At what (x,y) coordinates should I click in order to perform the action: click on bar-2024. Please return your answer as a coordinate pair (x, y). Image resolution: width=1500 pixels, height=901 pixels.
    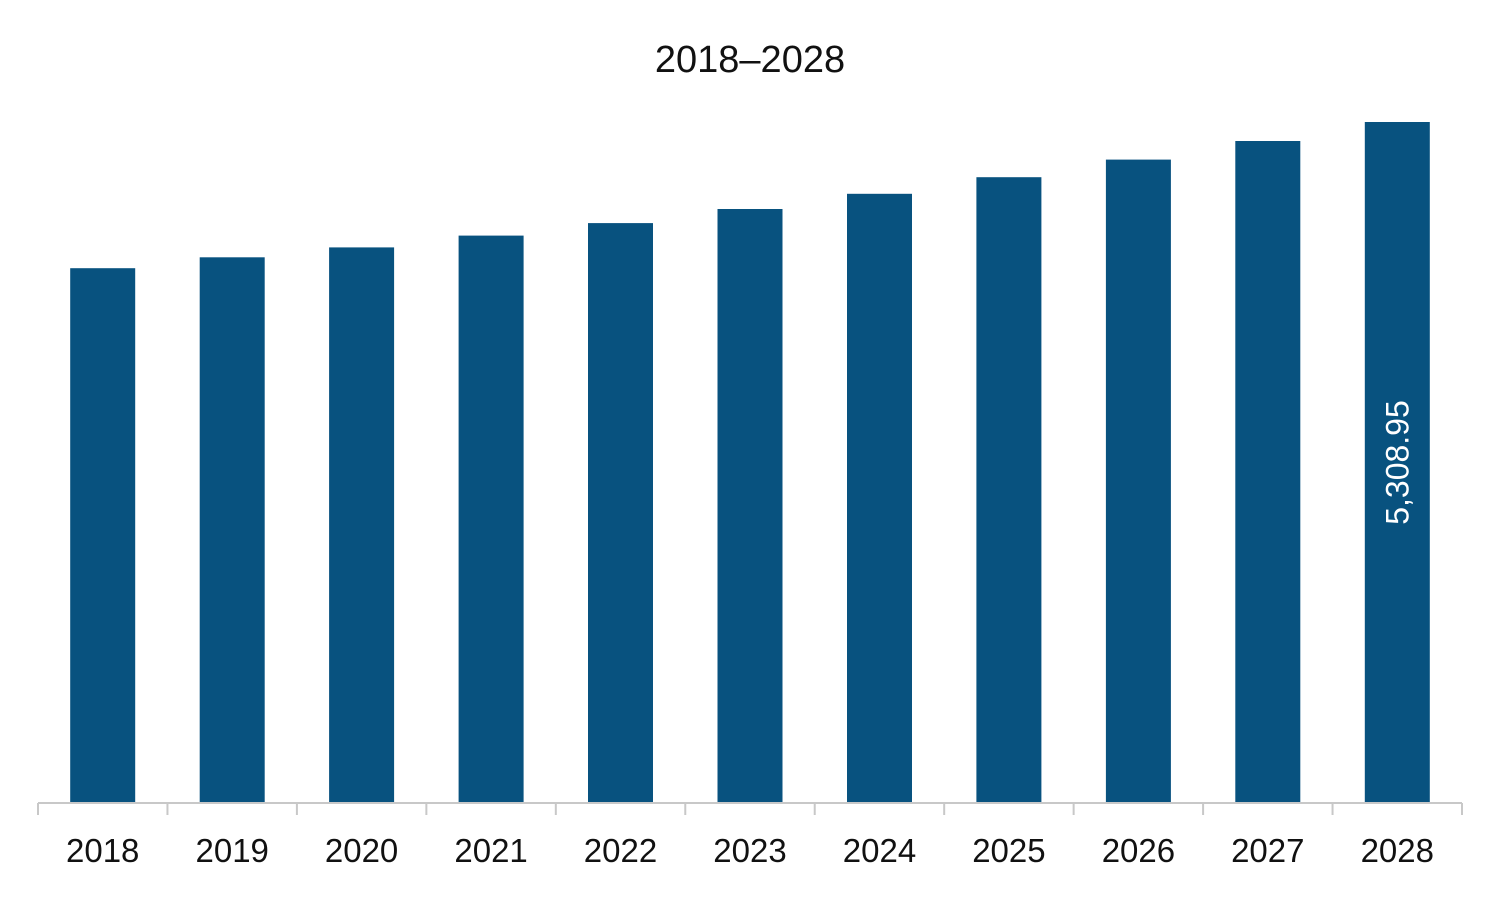
    Looking at the image, I should click on (879, 498).